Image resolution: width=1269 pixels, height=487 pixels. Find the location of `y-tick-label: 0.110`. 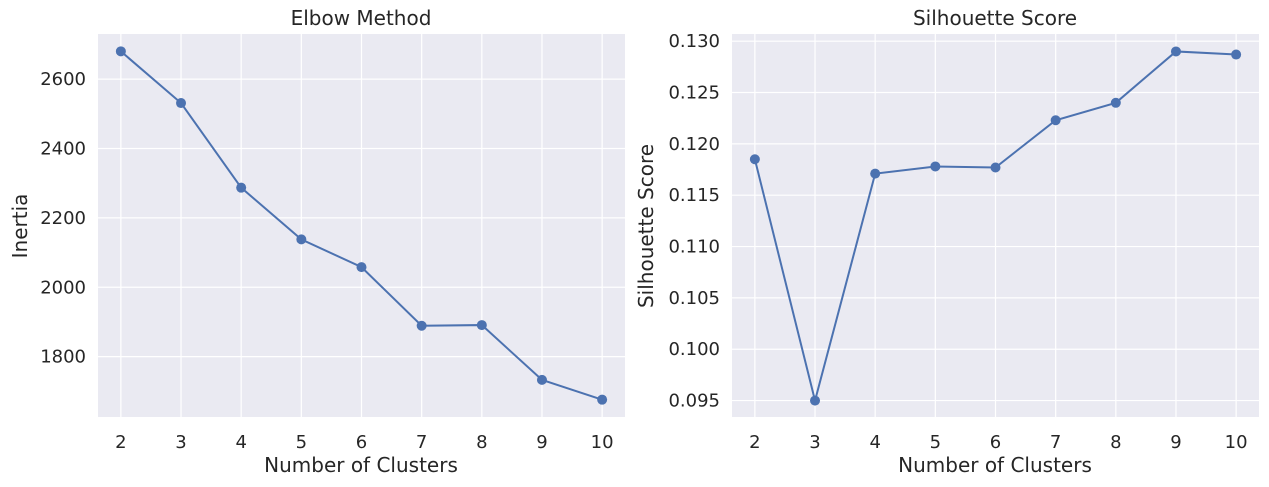

y-tick-label: 0.110 is located at coordinates (694, 247).